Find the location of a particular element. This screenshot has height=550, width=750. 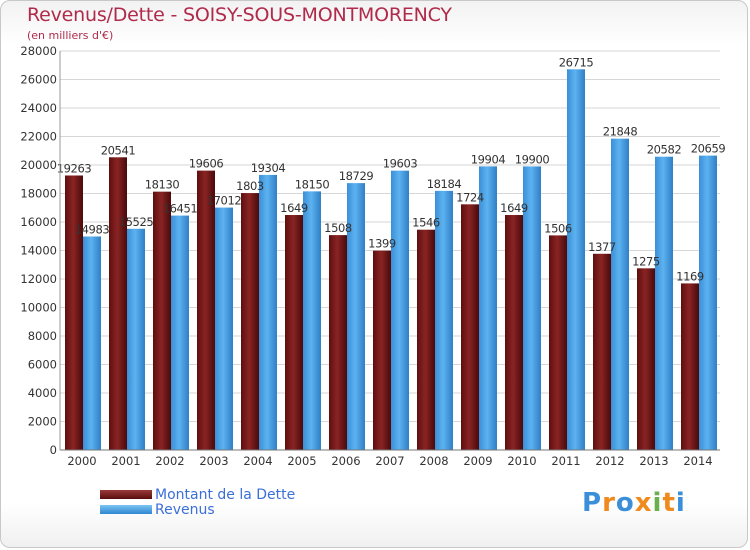

data-label-revenus: 19904 is located at coordinates (488, 159).